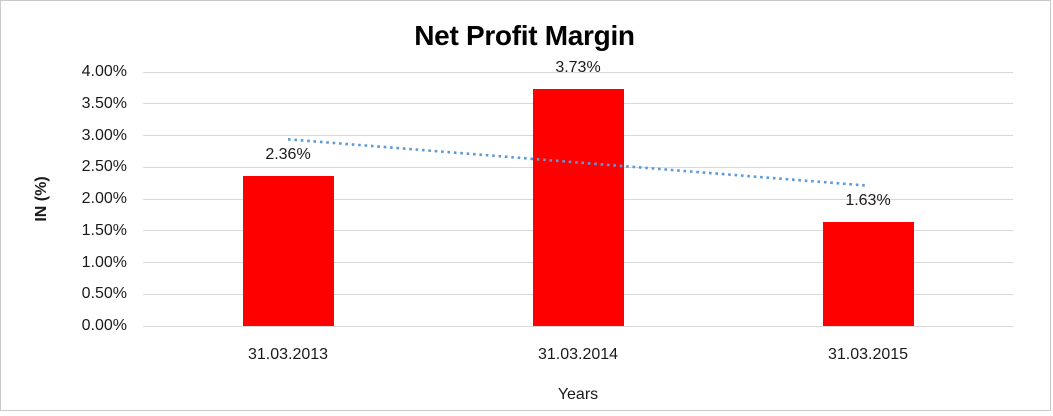 The height and width of the screenshot is (416, 1053). I want to click on y-tick-label: 1.00%, so click(104, 262).